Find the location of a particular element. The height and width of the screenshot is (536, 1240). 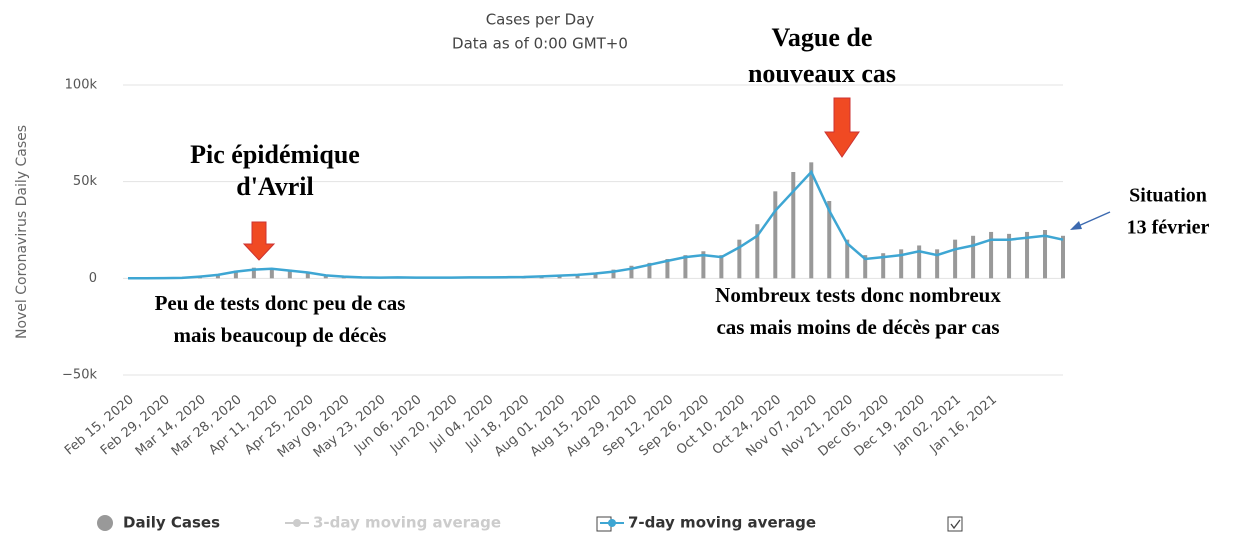

legend-label: 3-day moving average is located at coordinates (407, 523).